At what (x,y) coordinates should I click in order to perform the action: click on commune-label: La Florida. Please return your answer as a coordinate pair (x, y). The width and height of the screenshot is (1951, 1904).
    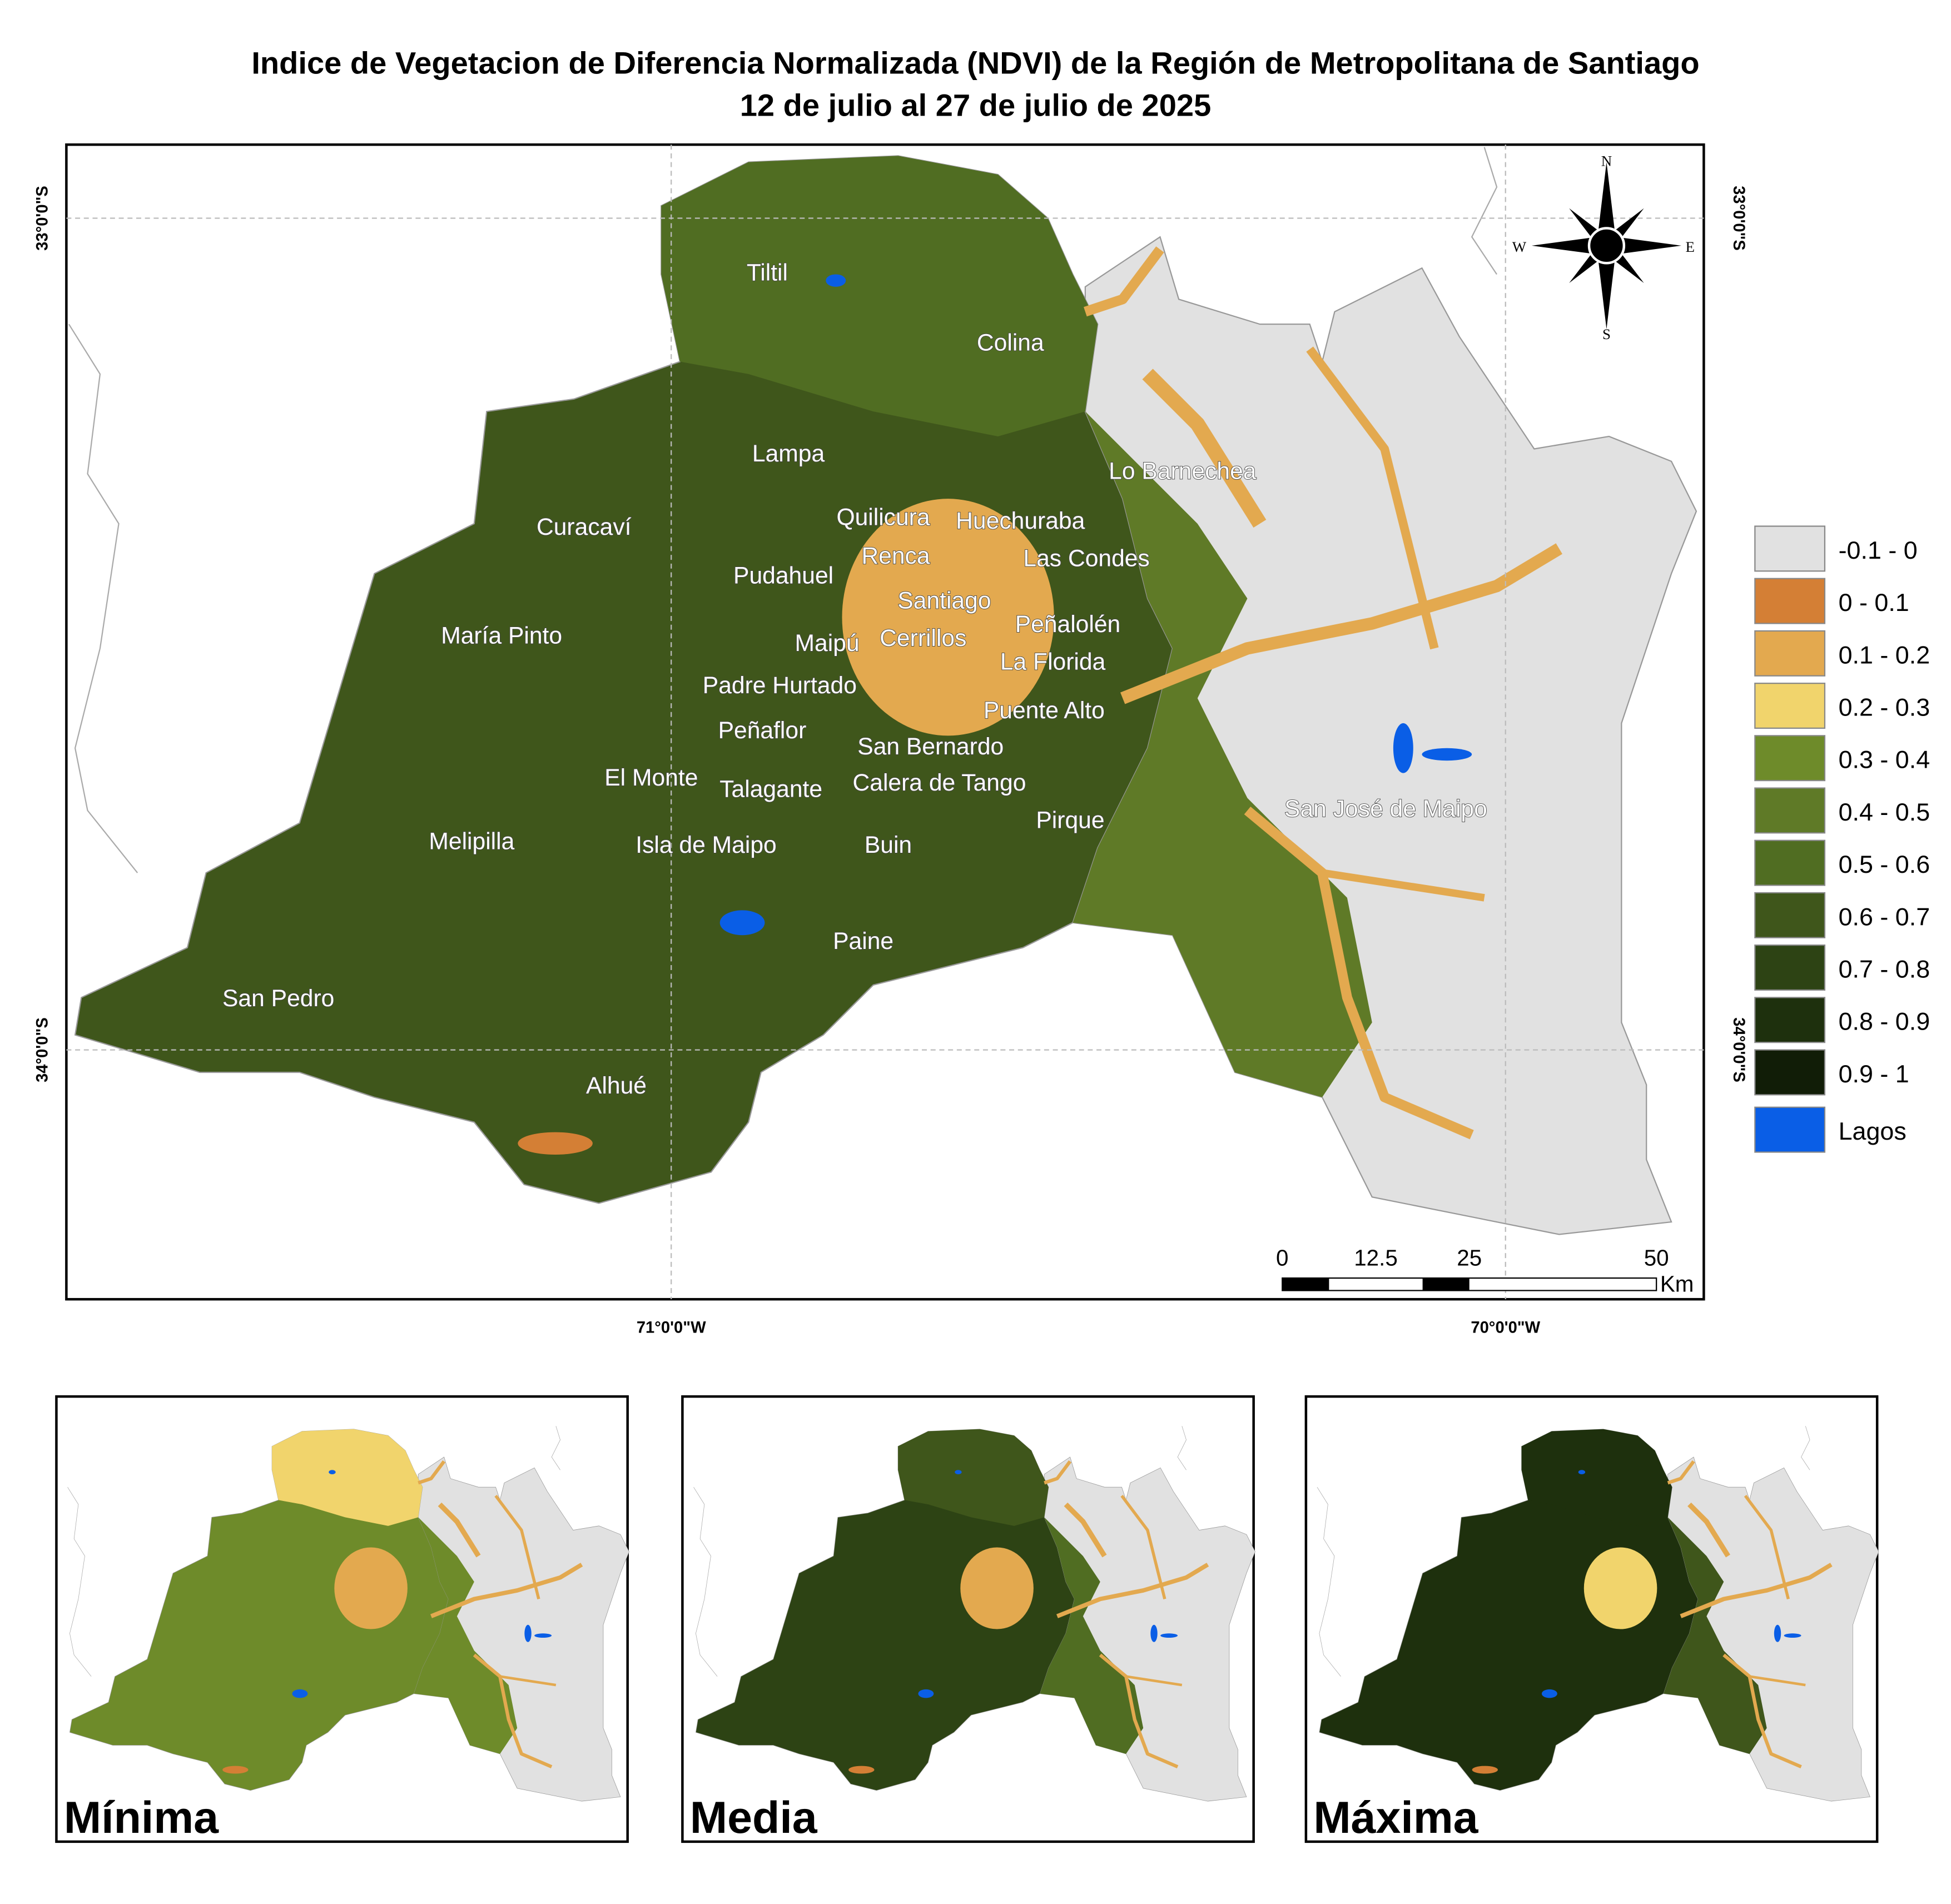
    Looking at the image, I should click on (1053, 661).